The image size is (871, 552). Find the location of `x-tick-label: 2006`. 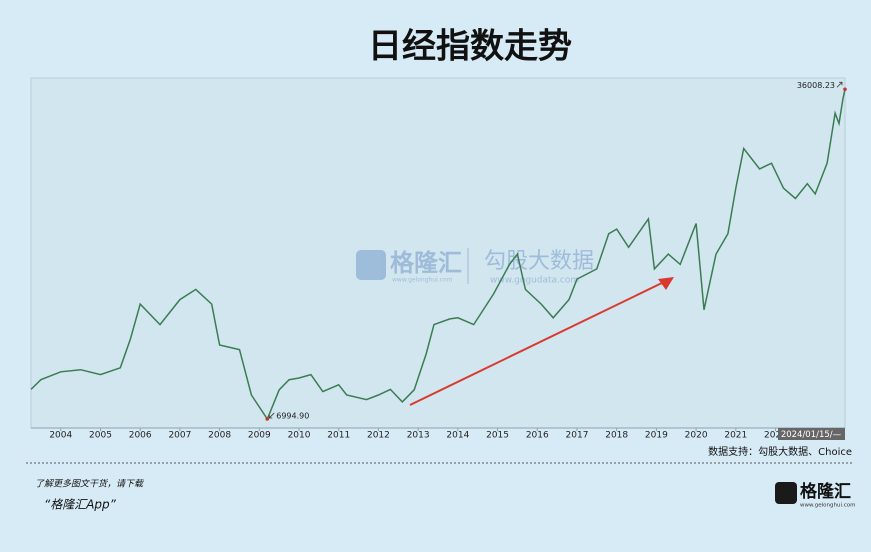

x-tick-label: 2006 is located at coordinates (140, 436).